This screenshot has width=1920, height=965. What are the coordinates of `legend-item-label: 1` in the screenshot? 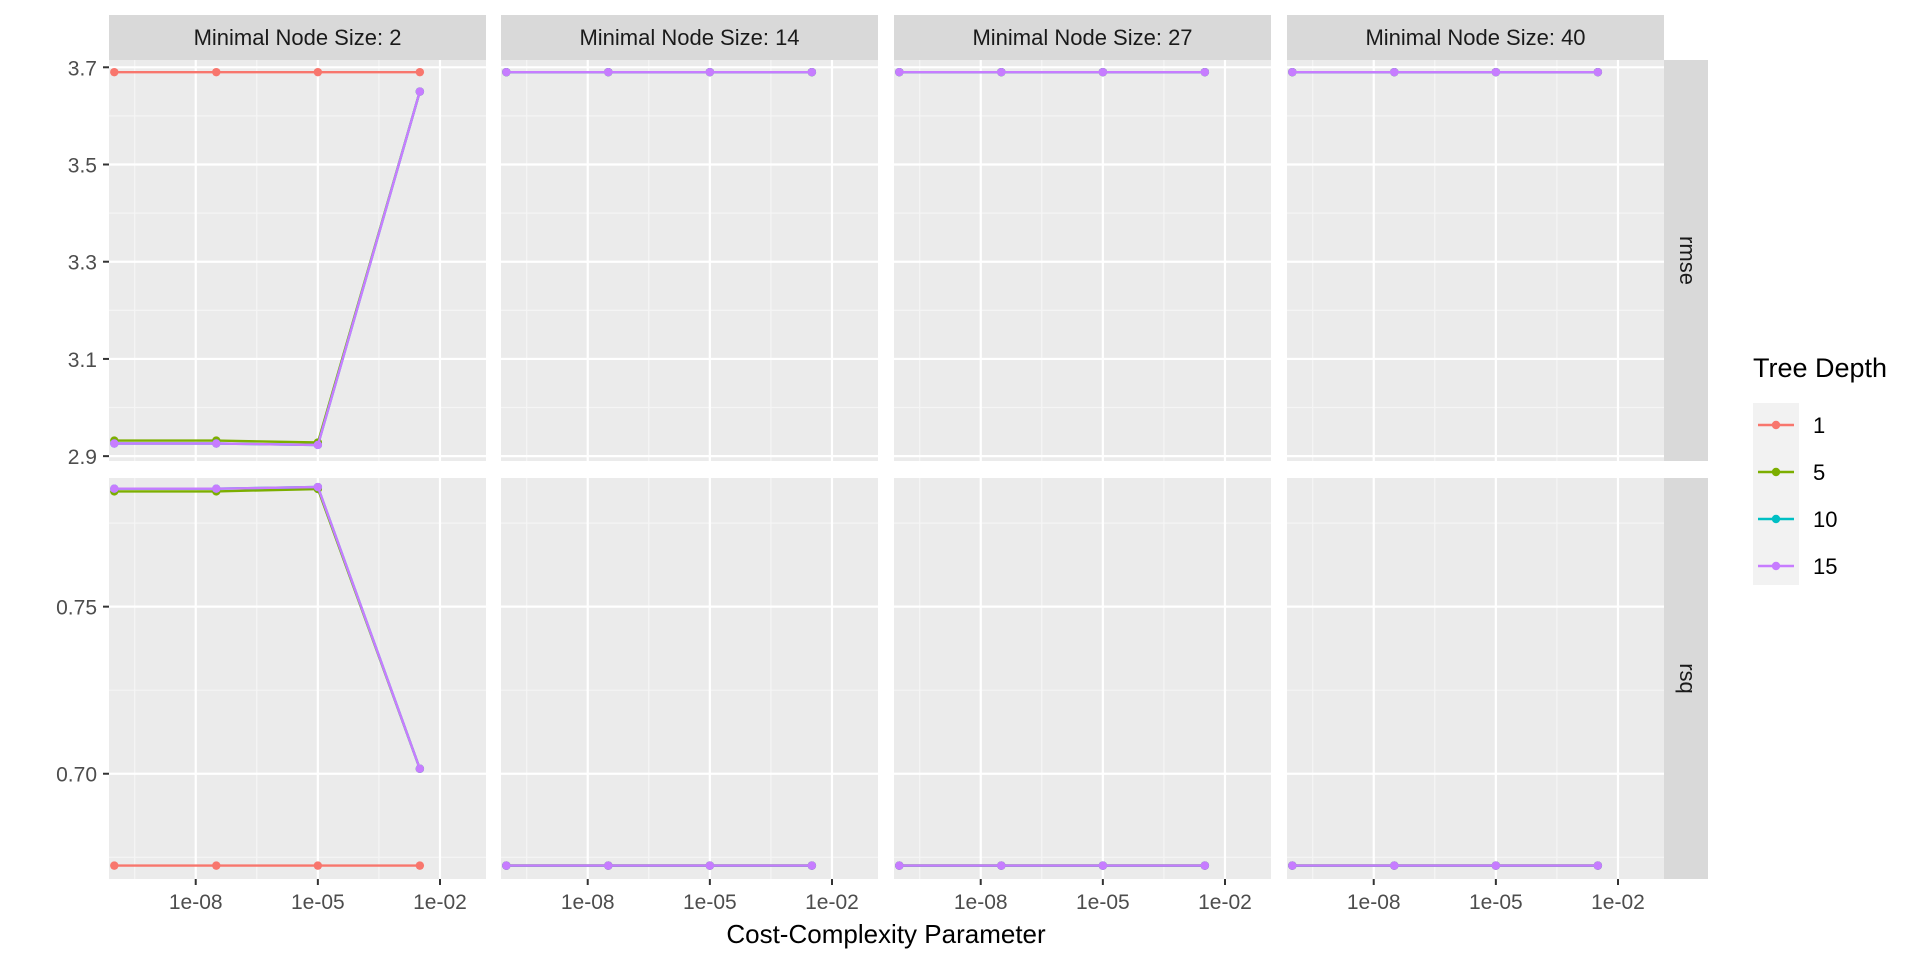 It's located at (1819, 425).